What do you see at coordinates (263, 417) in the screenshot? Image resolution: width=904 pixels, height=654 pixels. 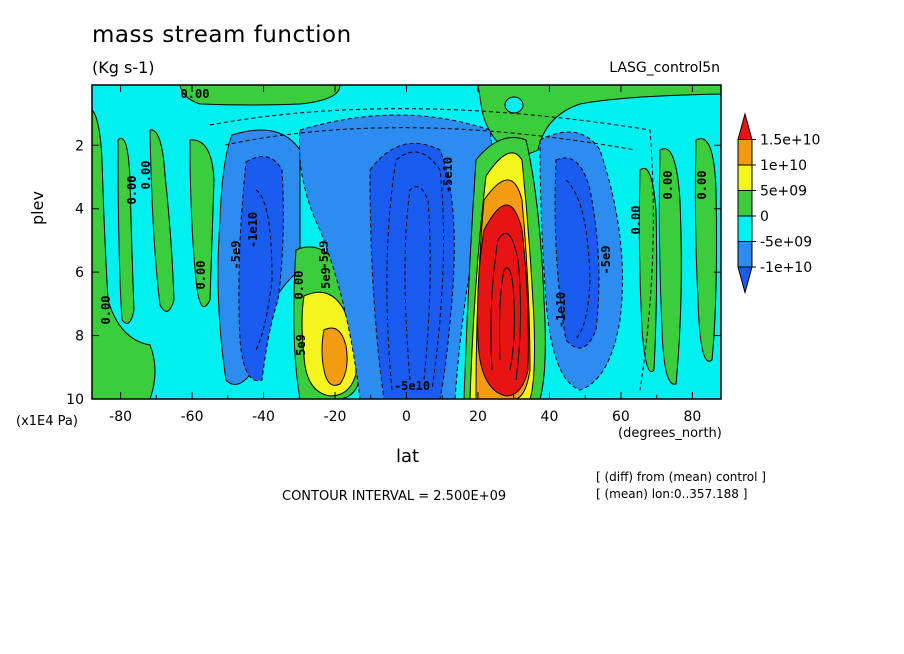 I see `x-tick-label: -40` at bounding box center [263, 417].